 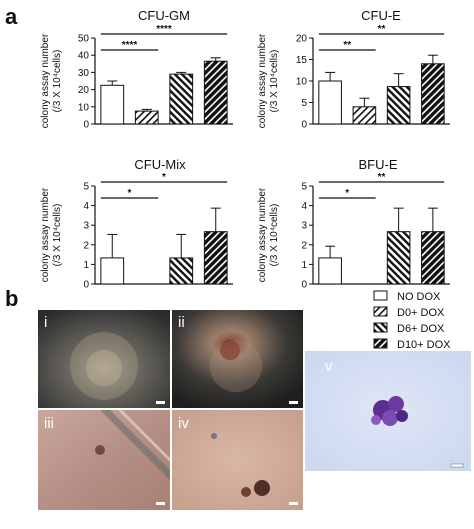 I want to click on legend-item-no-dox: NO DOX, so click(x=407, y=296).